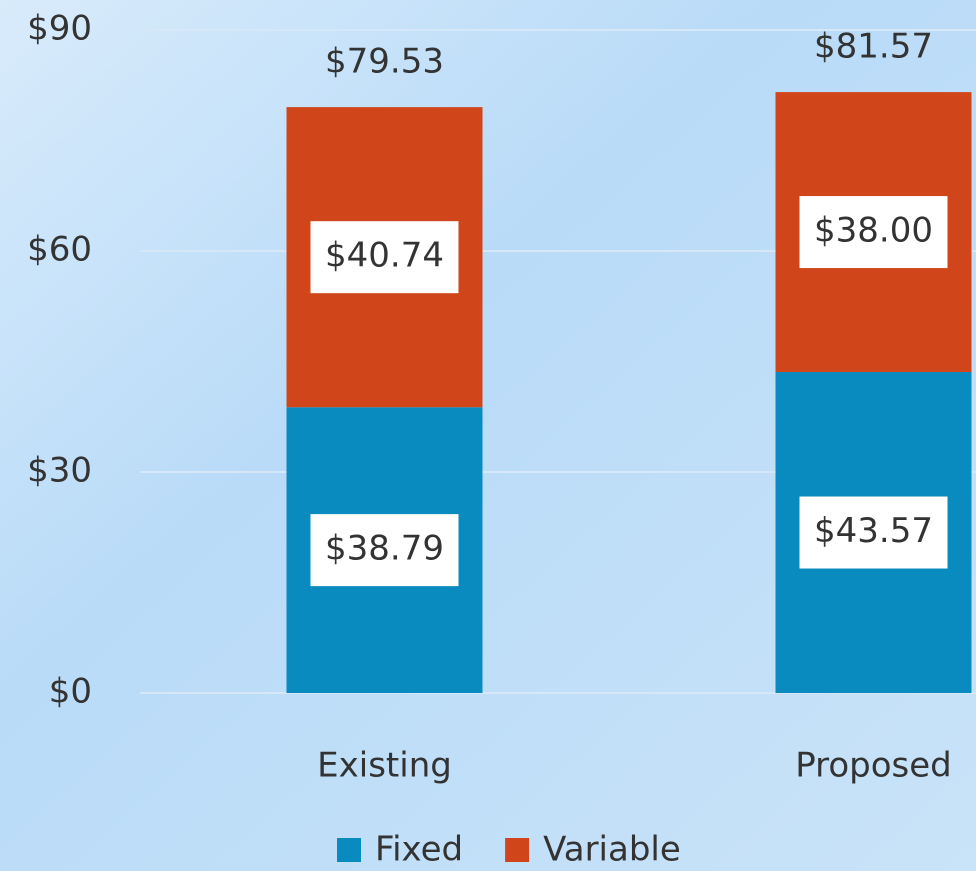 The width and height of the screenshot is (976, 871). I want to click on legend-label: Fixed, so click(419, 850).